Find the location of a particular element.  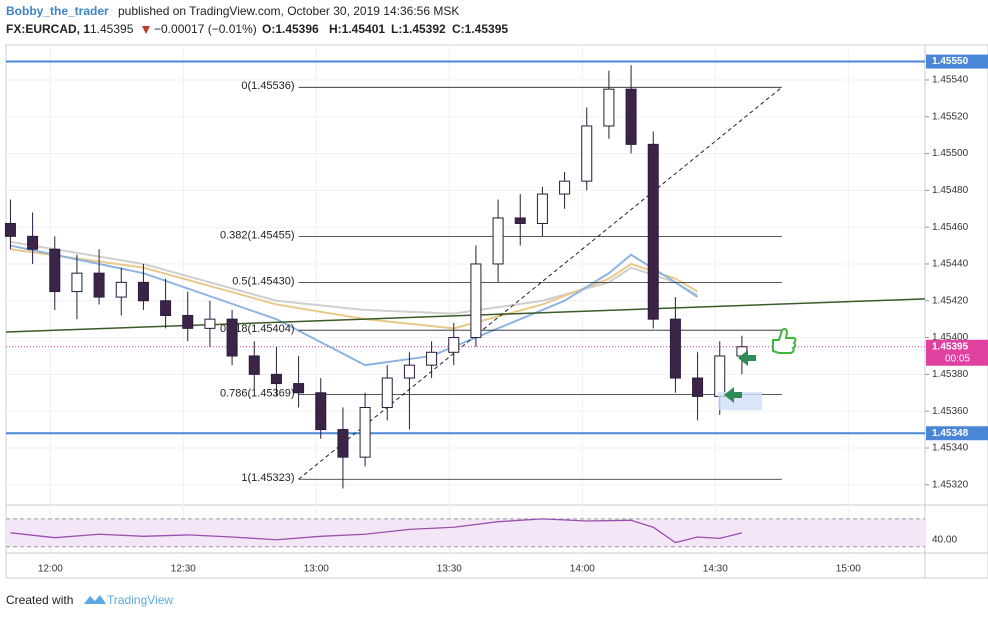

x-tick-label: 12:30 is located at coordinates (183, 569).